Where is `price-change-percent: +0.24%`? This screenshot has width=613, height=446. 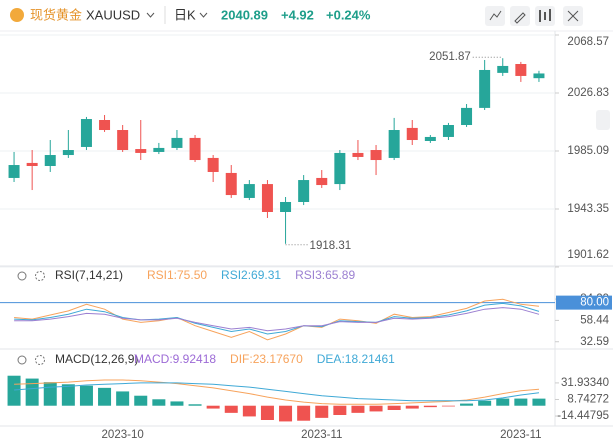 price-change-percent: +0.24% is located at coordinates (348, 14).